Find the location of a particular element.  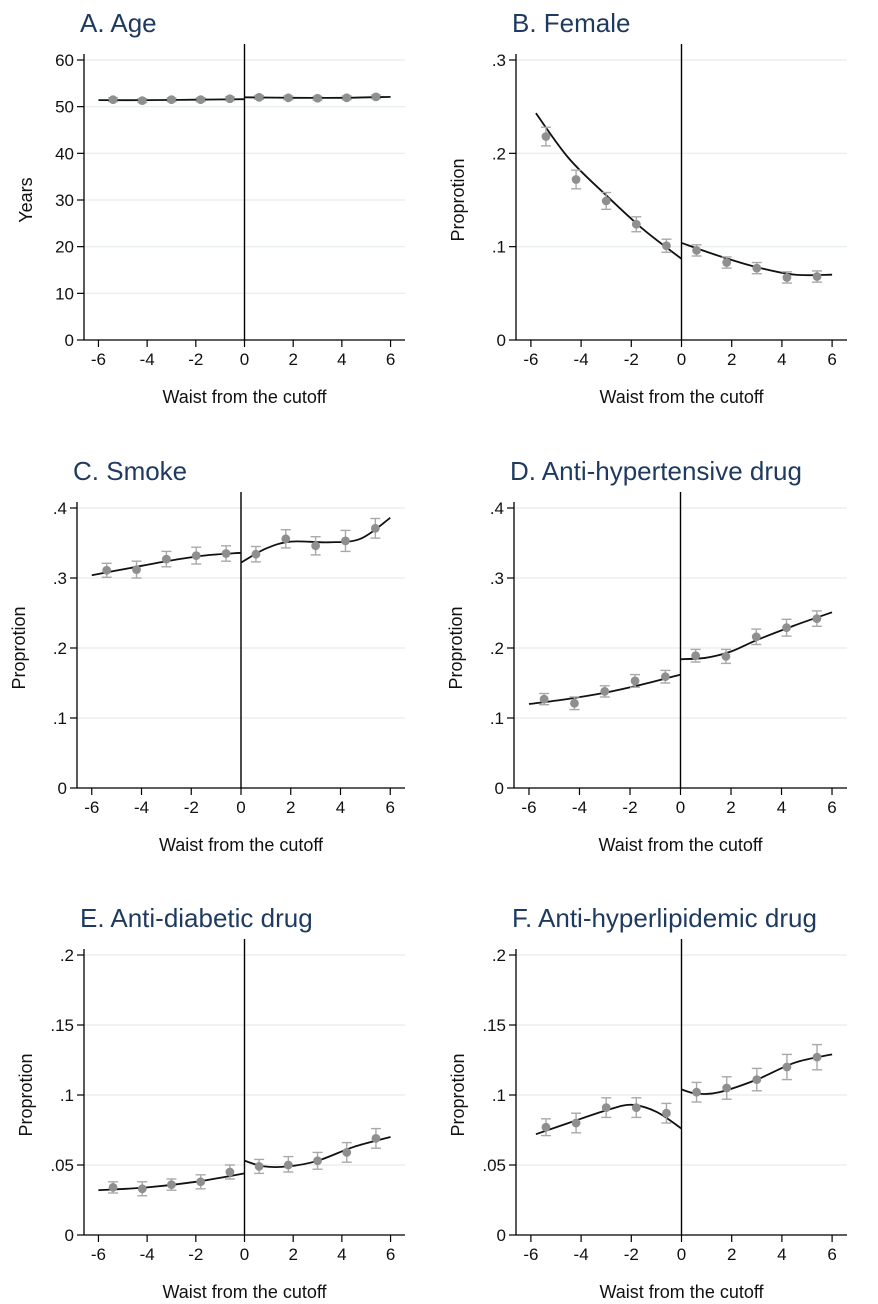

y-tick-label: 30 is located at coordinates (64, 200).